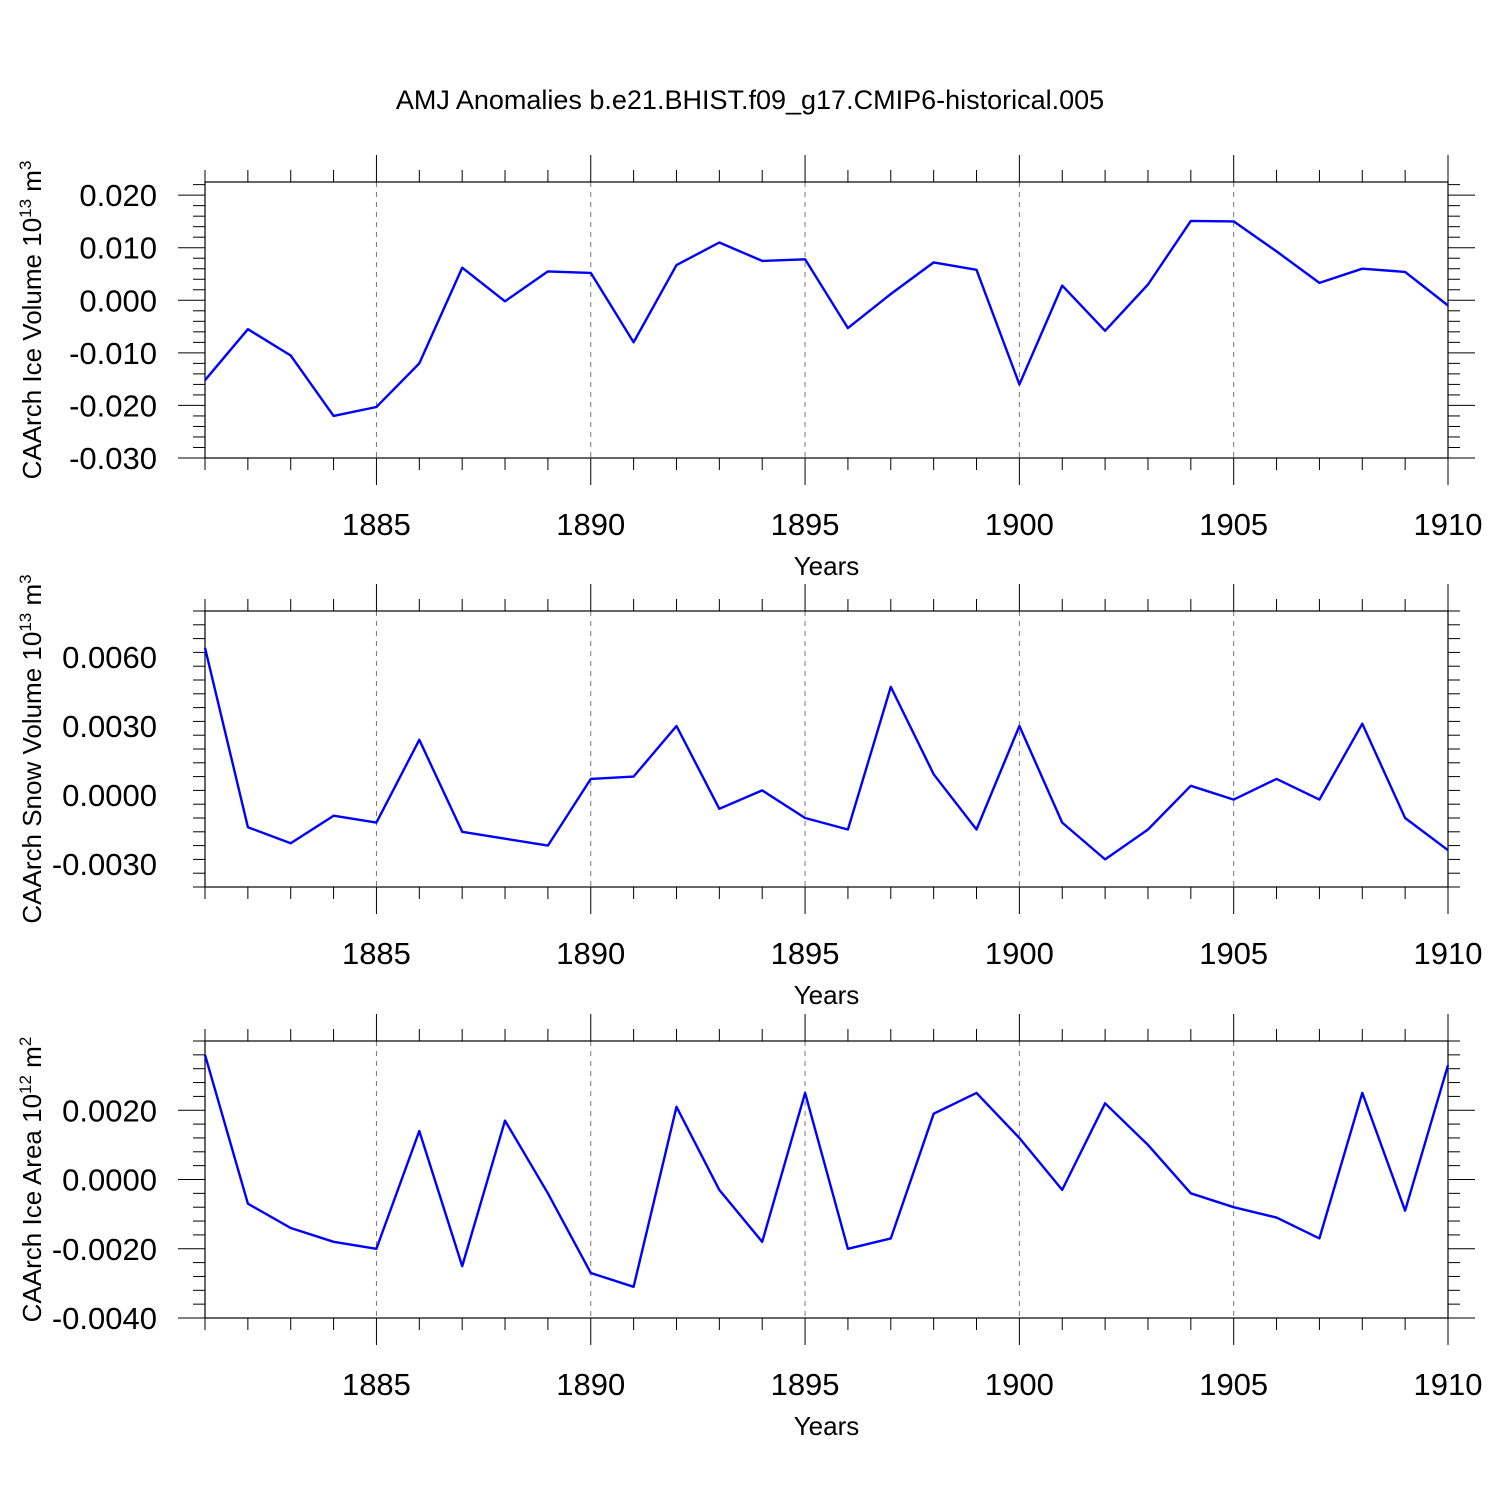 The height and width of the screenshot is (1500, 1500). Describe the element at coordinates (31, 320) in the screenshot. I see `y-axis-label: CAArch Ice Volume 1013 m3` at that location.